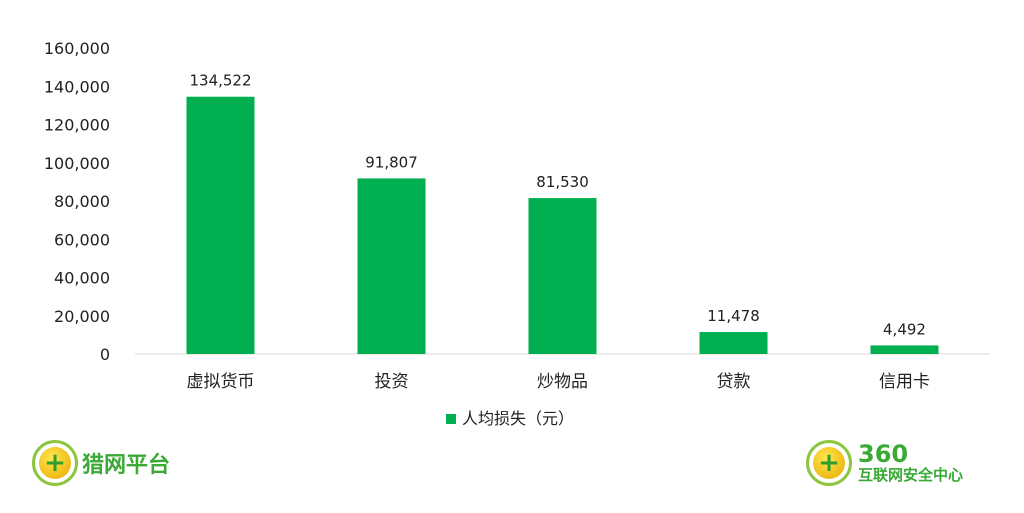 The image size is (1024, 513). What do you see at coordinates (82, 201) in the screenshot?
I see `y-tick-label: 80,000` at bounding box center [82, 201].